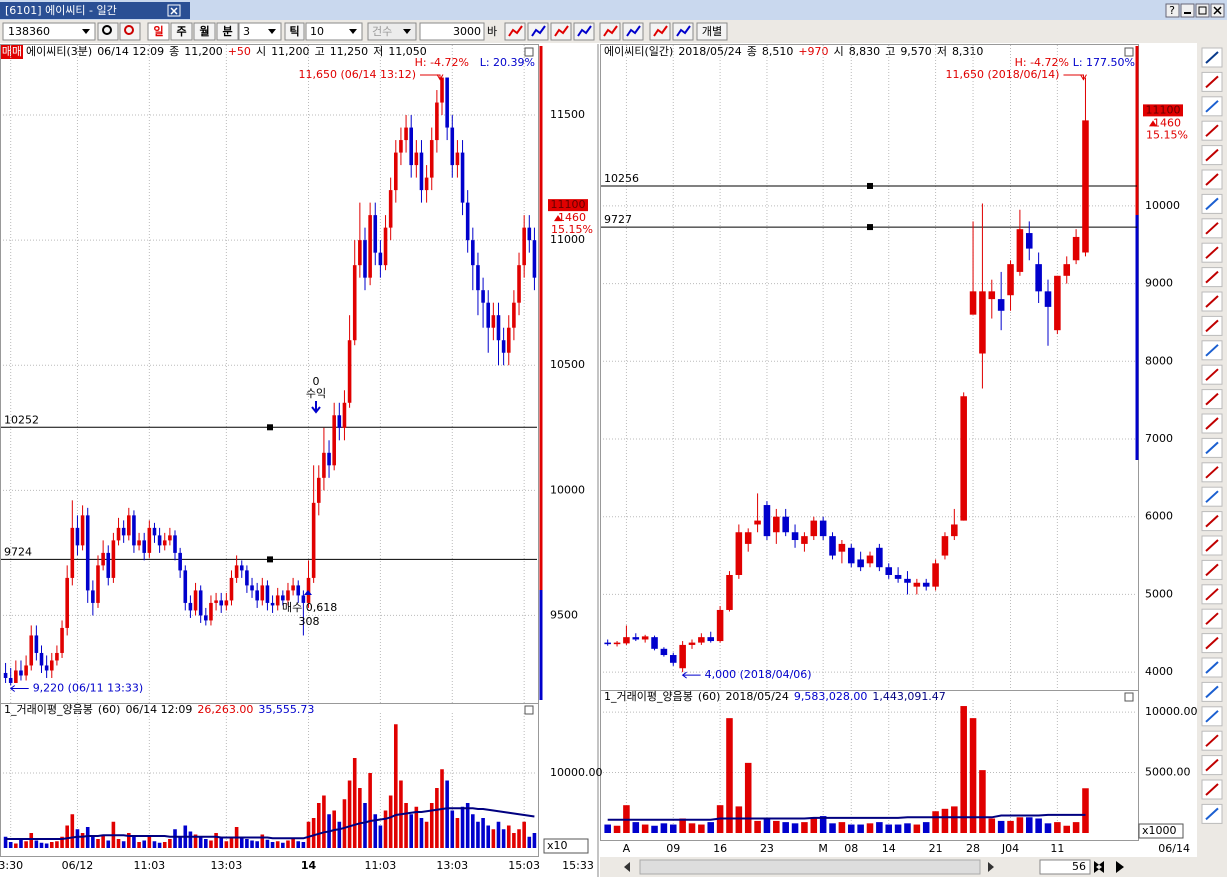  I want to click on help-button, so click(1172, 10).